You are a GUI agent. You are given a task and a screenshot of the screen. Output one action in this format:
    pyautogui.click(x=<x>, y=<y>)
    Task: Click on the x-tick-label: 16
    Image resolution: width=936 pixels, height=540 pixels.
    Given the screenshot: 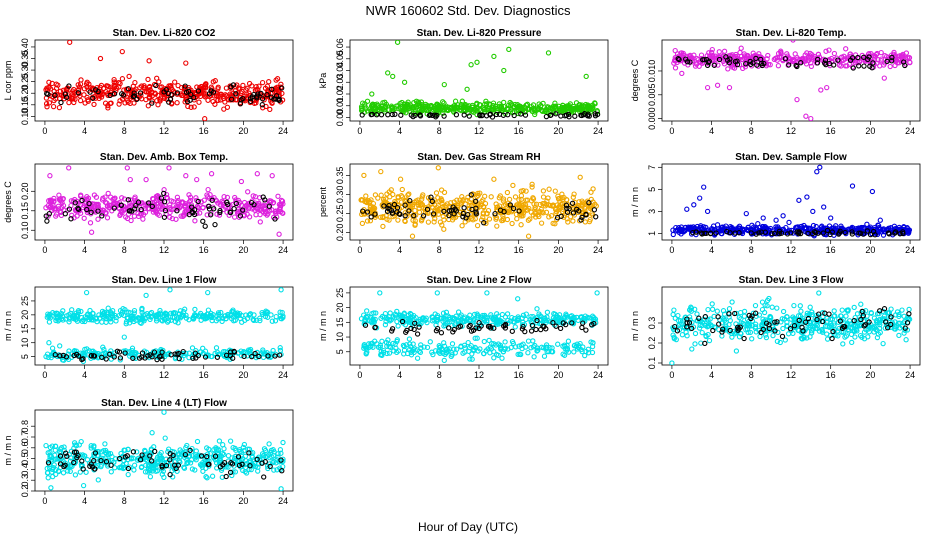 What is the action you would take?
    pyautogui.click(x=204, y=375)
    